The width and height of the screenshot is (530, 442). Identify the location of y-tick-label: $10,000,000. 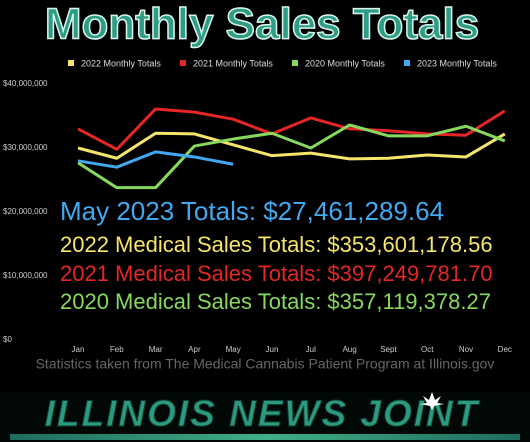
(25, 275).